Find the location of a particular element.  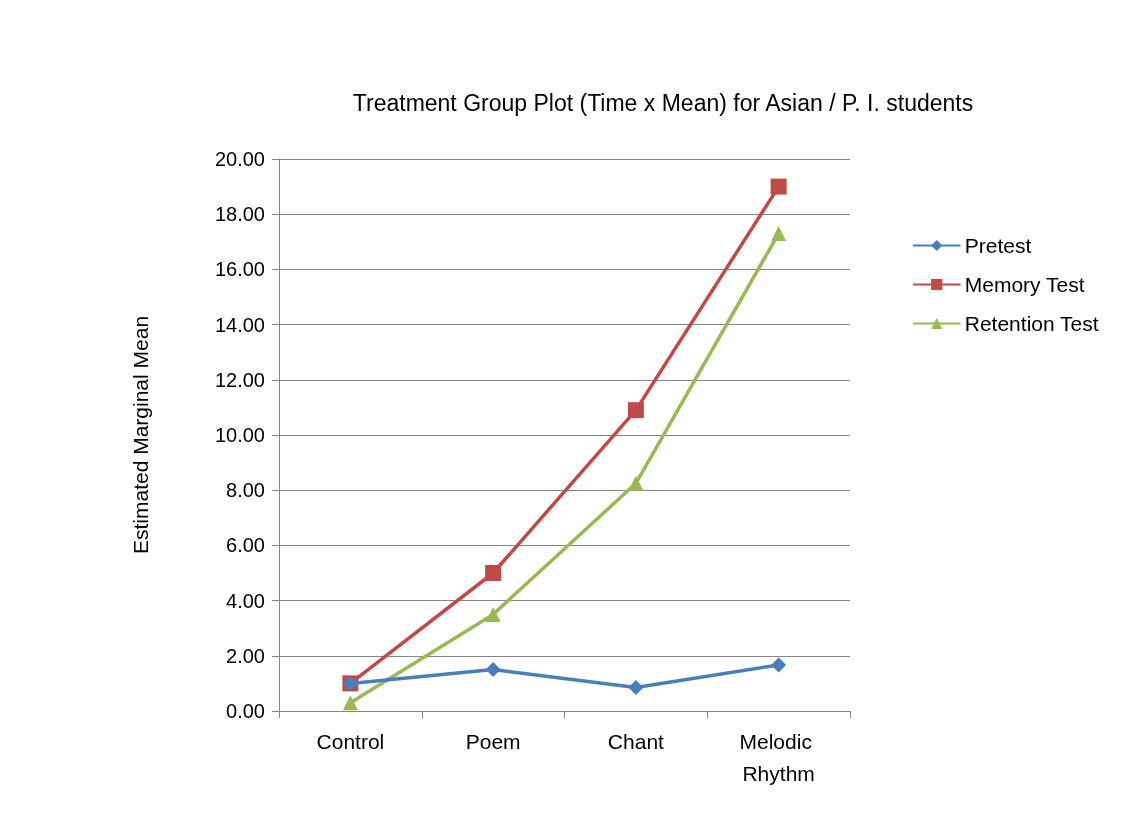

legend-label: Memory Test is located at coordinates (1024, 284).